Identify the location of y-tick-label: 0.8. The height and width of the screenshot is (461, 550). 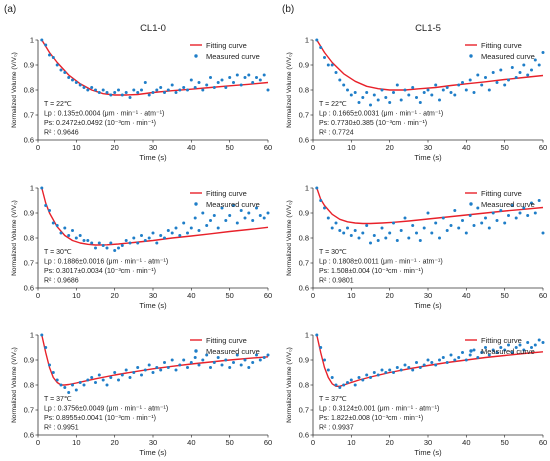
(304, 385).